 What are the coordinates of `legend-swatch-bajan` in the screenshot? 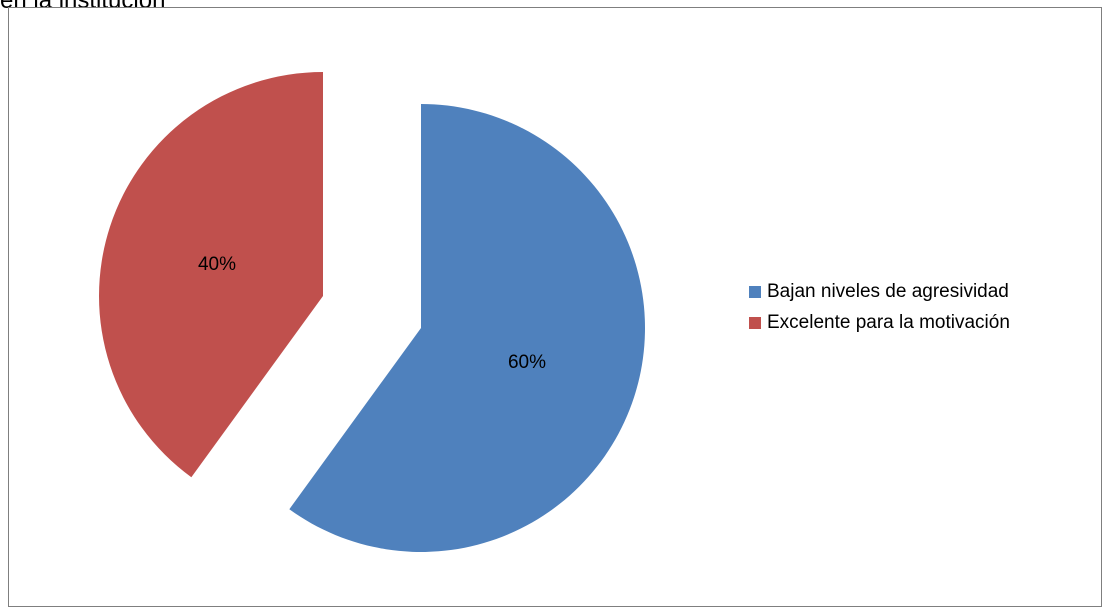 It's located at (755, 291).